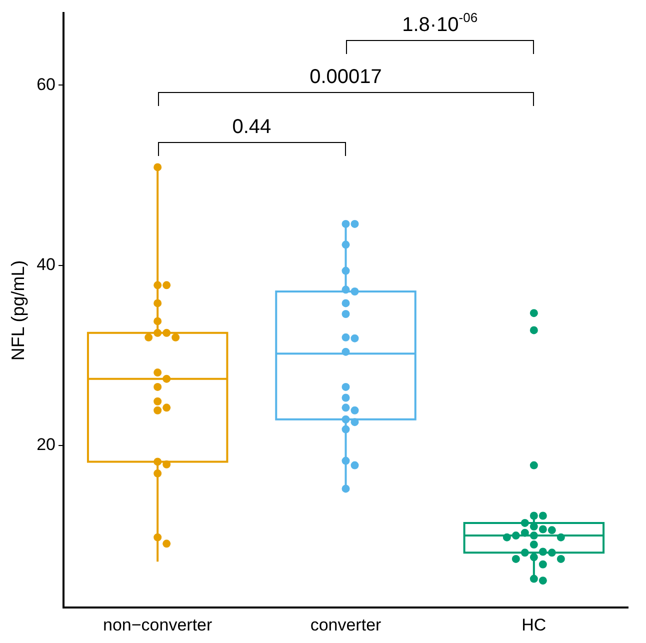 This screenshot has height=643, width=646. I want to click on y-tick-label: 20, so click(46, 444).